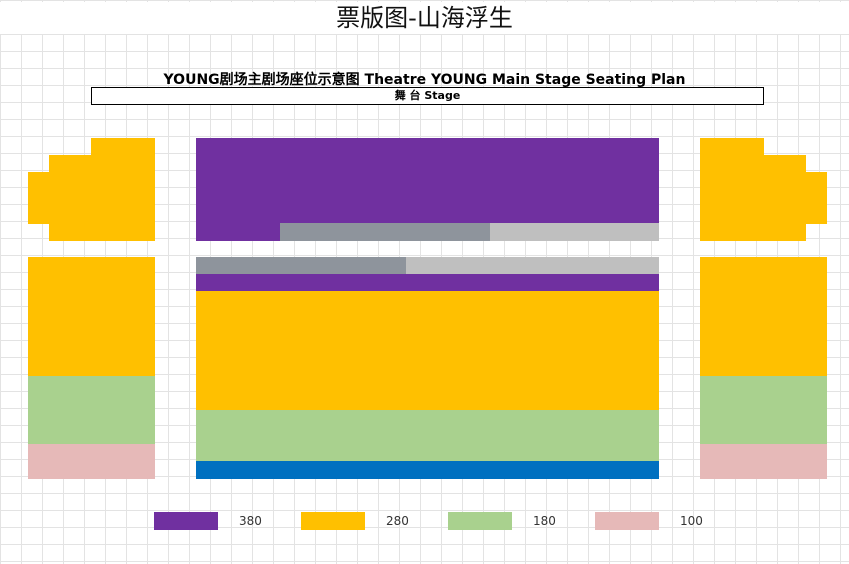  Describe the element at coordinates (763, 461) in the screenshot. I see `right-last-section` at that location.